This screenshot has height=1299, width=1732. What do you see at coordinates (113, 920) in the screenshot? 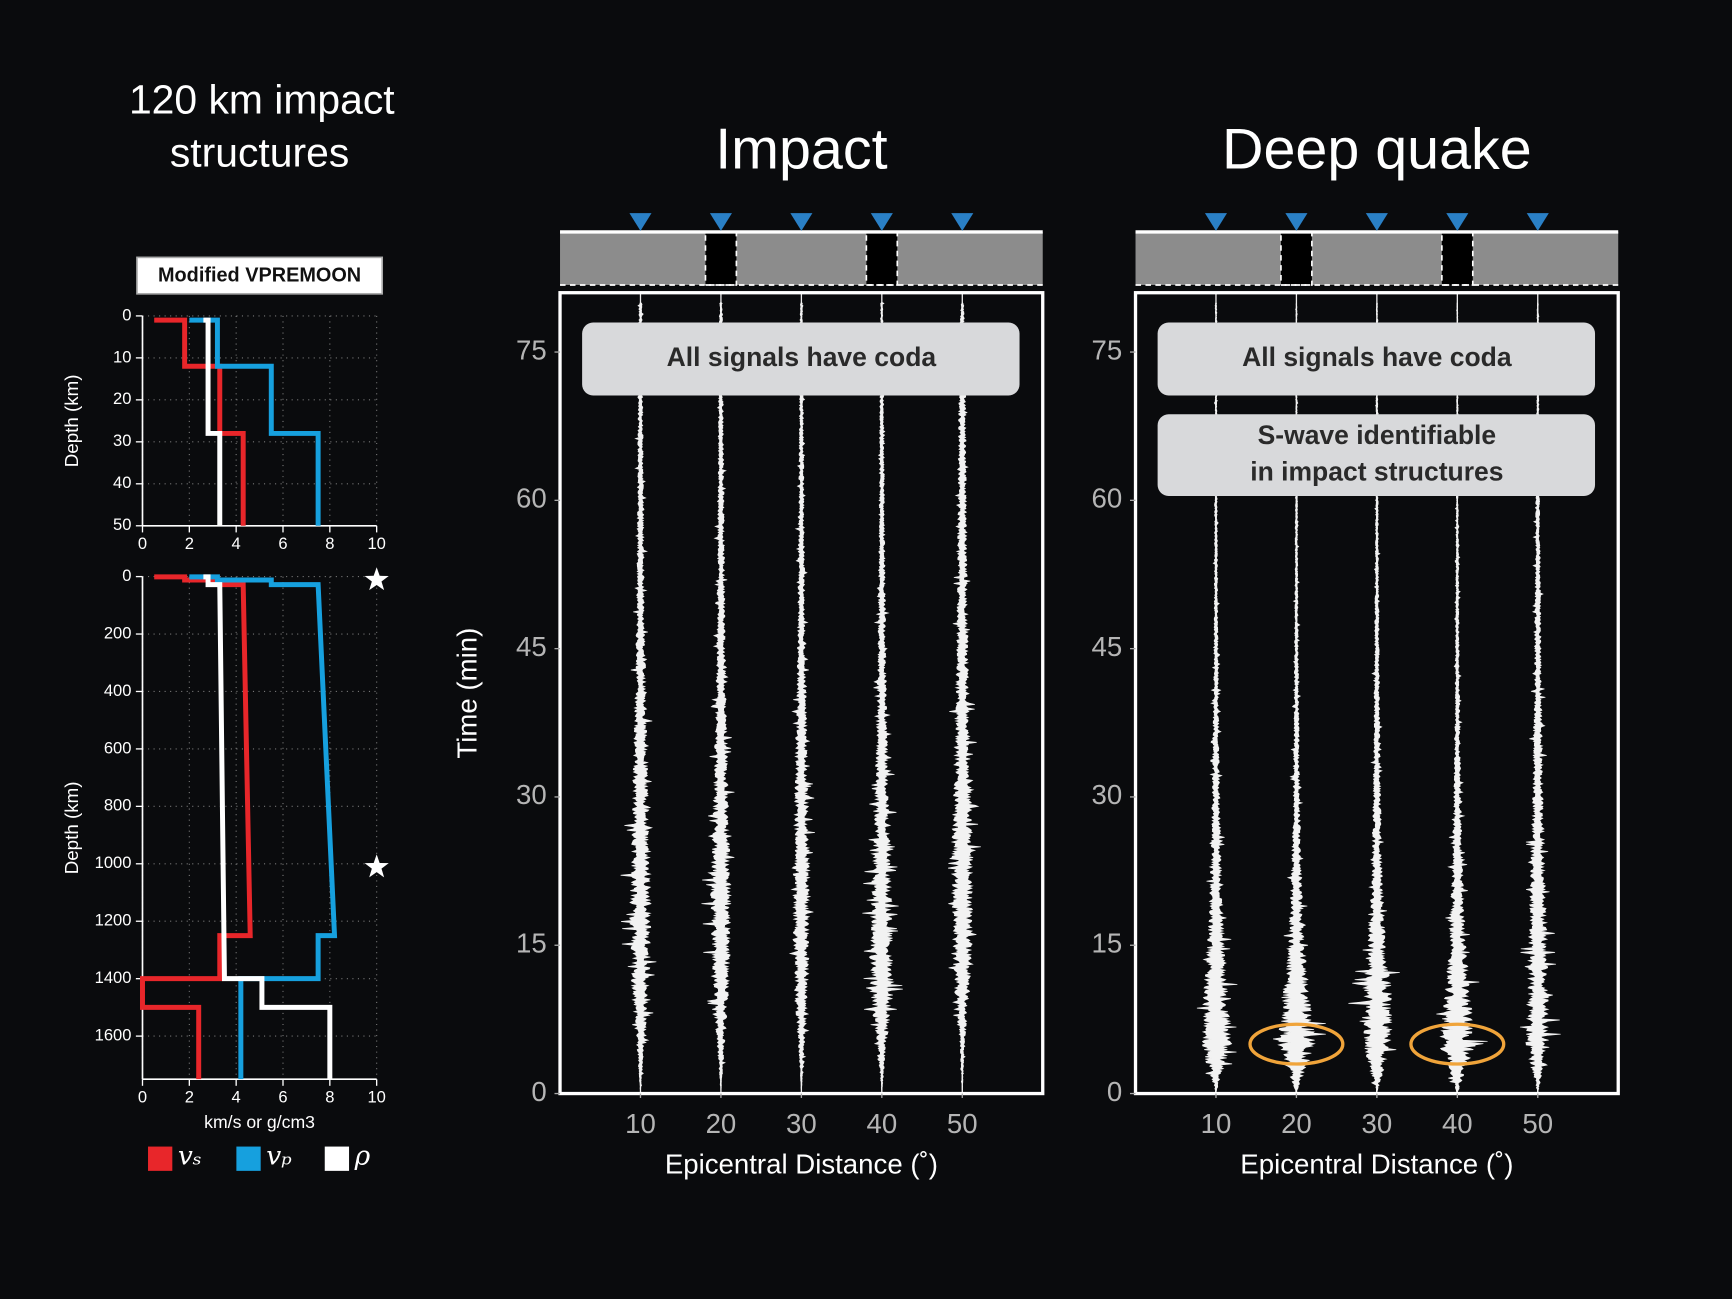
I see `y-tick-label: 1200` at bounding box center [113, 920].